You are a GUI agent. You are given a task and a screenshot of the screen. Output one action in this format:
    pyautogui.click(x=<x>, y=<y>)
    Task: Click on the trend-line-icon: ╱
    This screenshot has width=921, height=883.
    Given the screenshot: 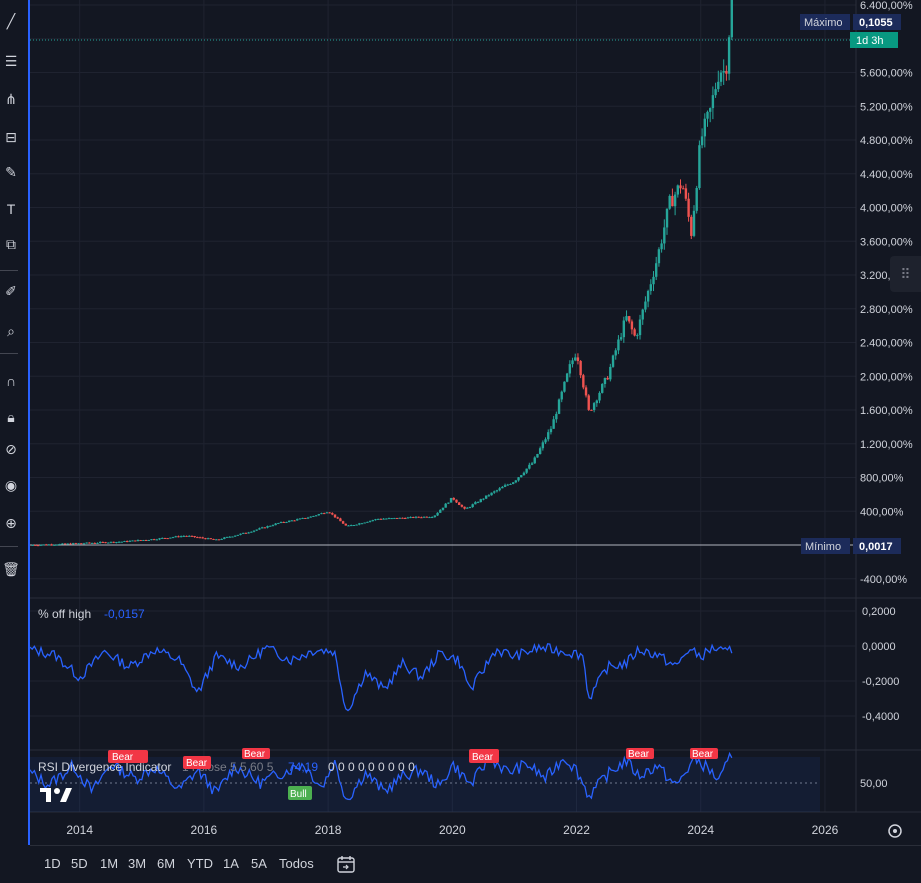 What is the action you would take?
    pyautogui.click(x=11, y=21)
    